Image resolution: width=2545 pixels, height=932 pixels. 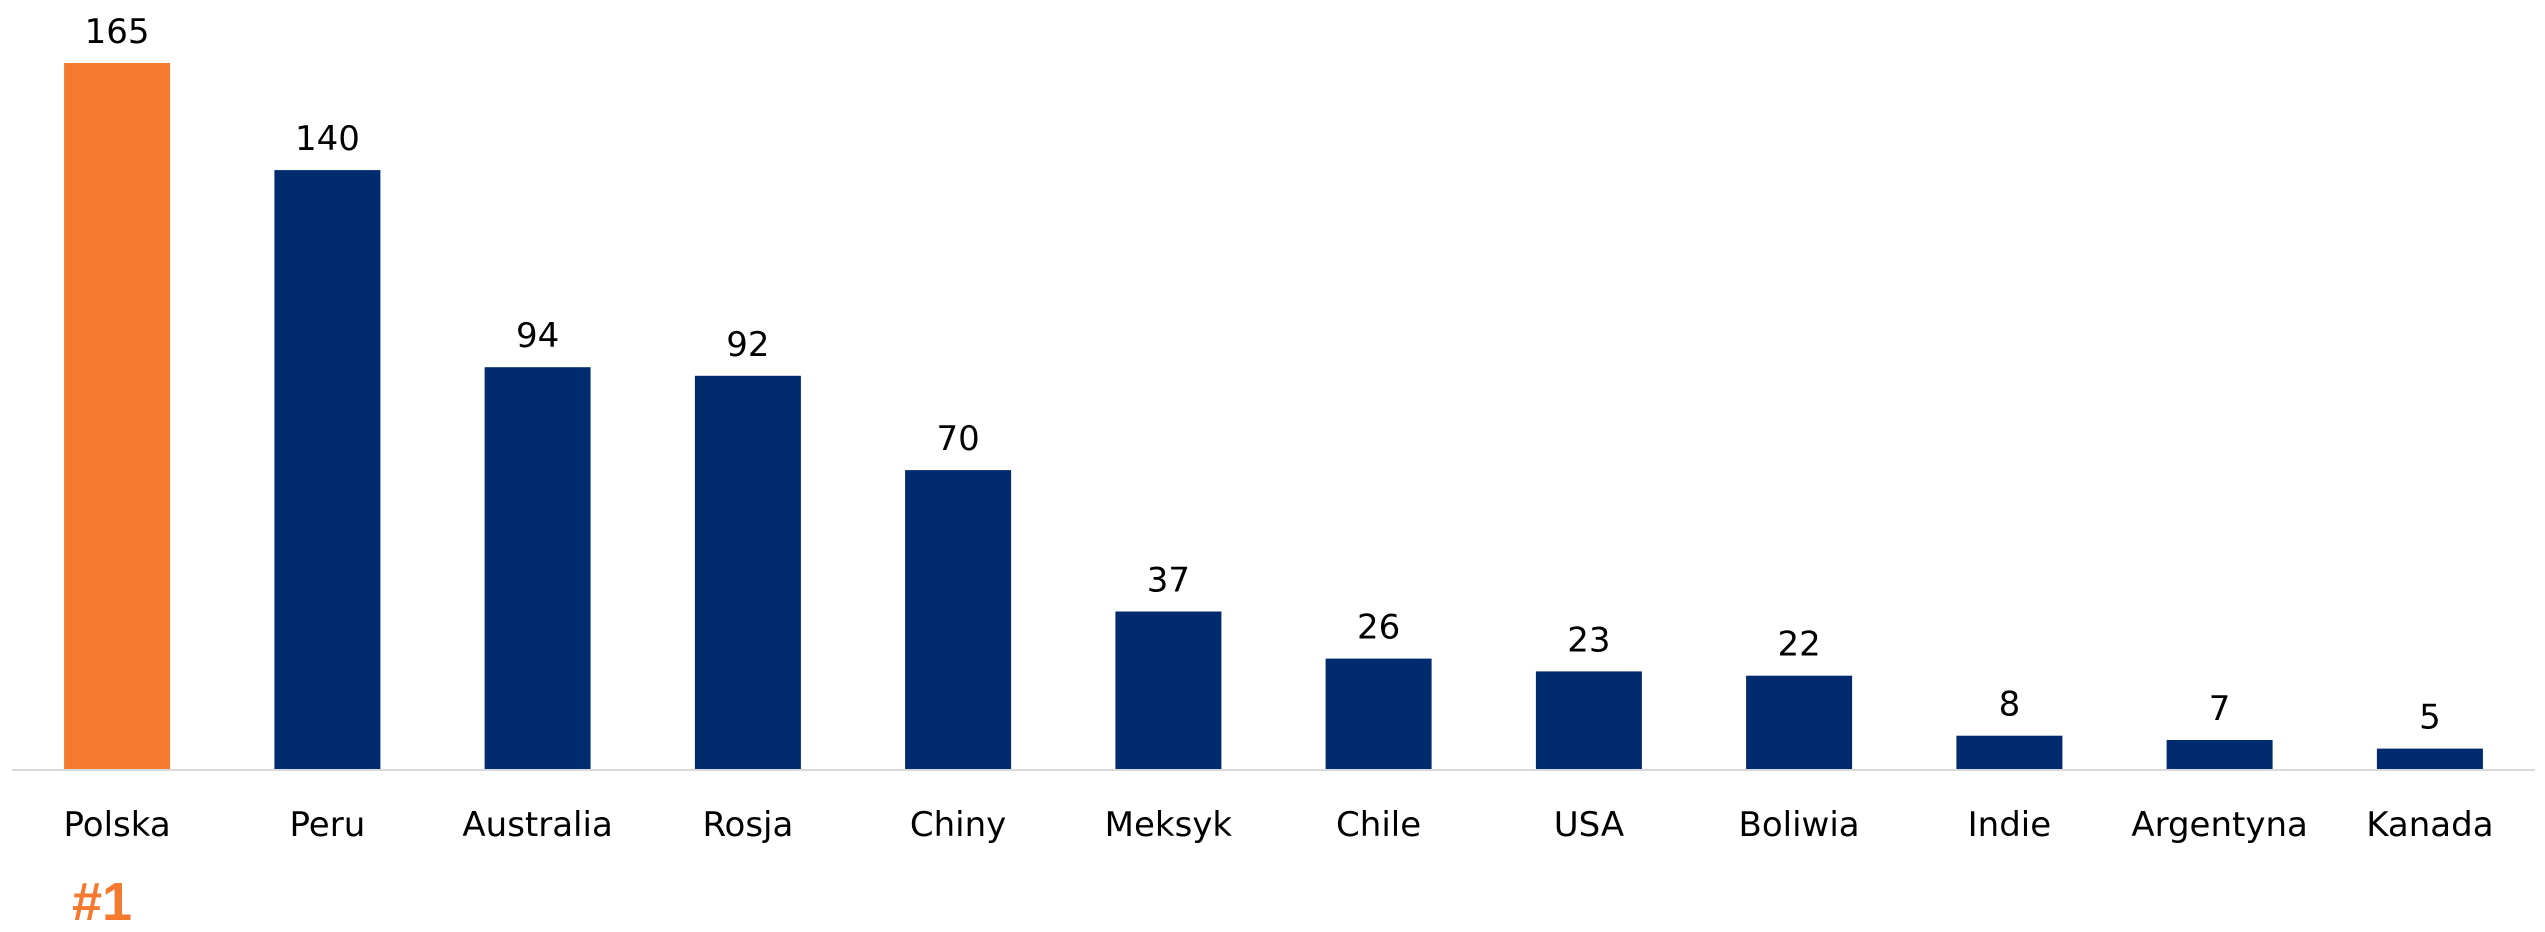 I want to click on value-label-argentyna: 7, so click(x=2220, y=709).